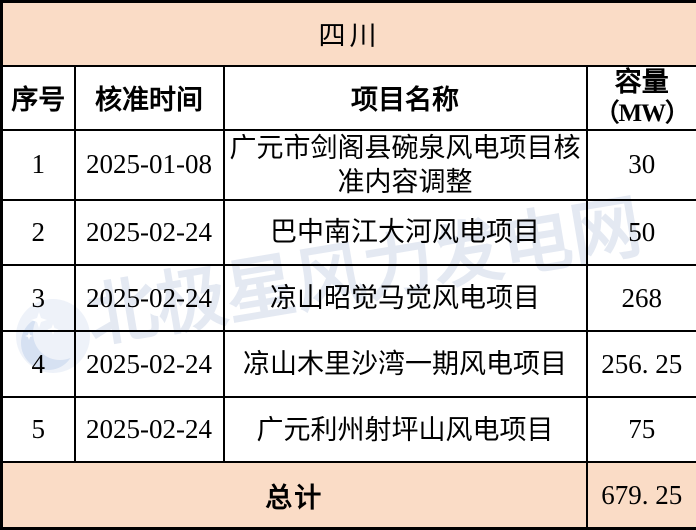  Describe the element at coordinates (405, 298) in the screenshot. I see `project-name-cell: 凉山昭觉马觉风电项目` at that location.